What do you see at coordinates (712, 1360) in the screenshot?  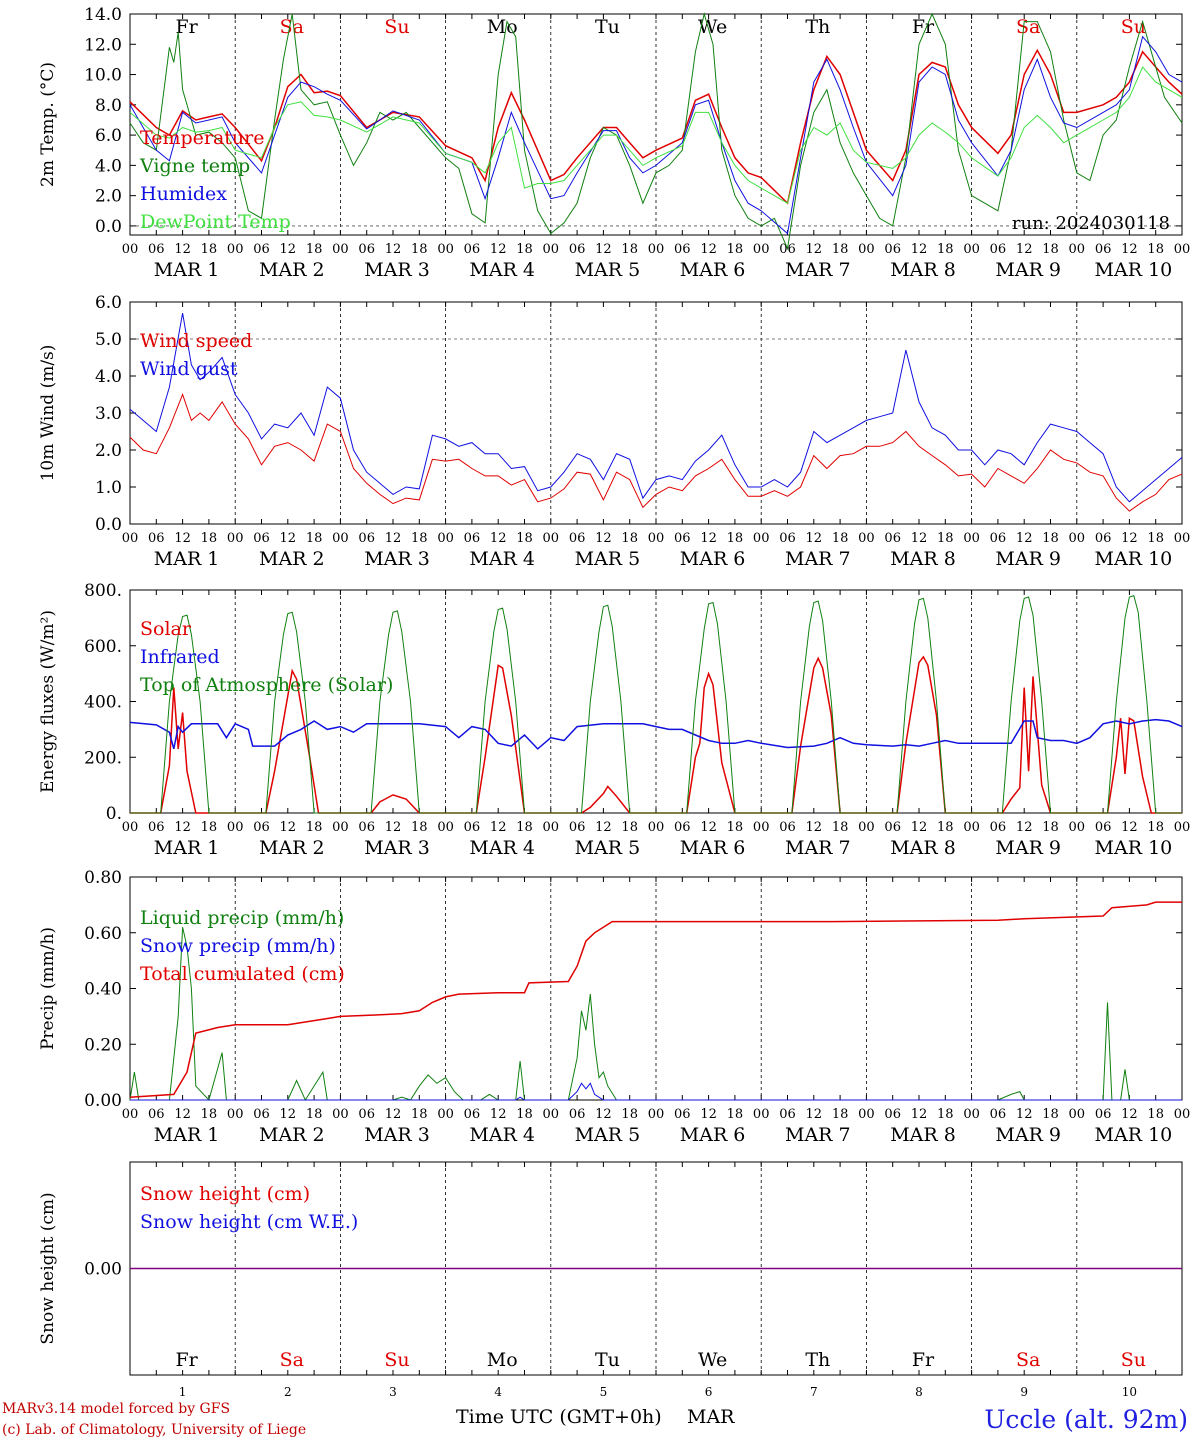 I see `weekday-label: We` at bounding box center [712, 1360].